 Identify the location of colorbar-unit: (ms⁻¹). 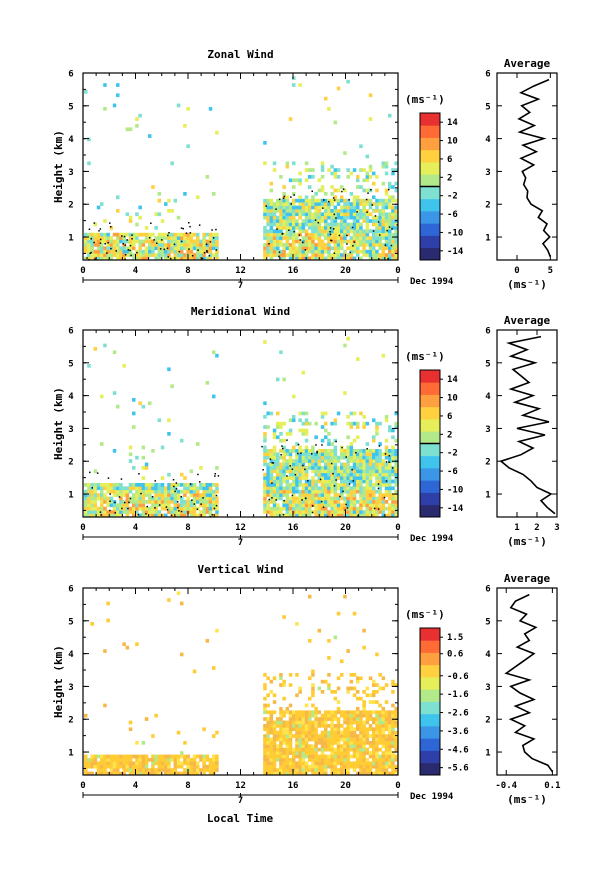
(425, 356).